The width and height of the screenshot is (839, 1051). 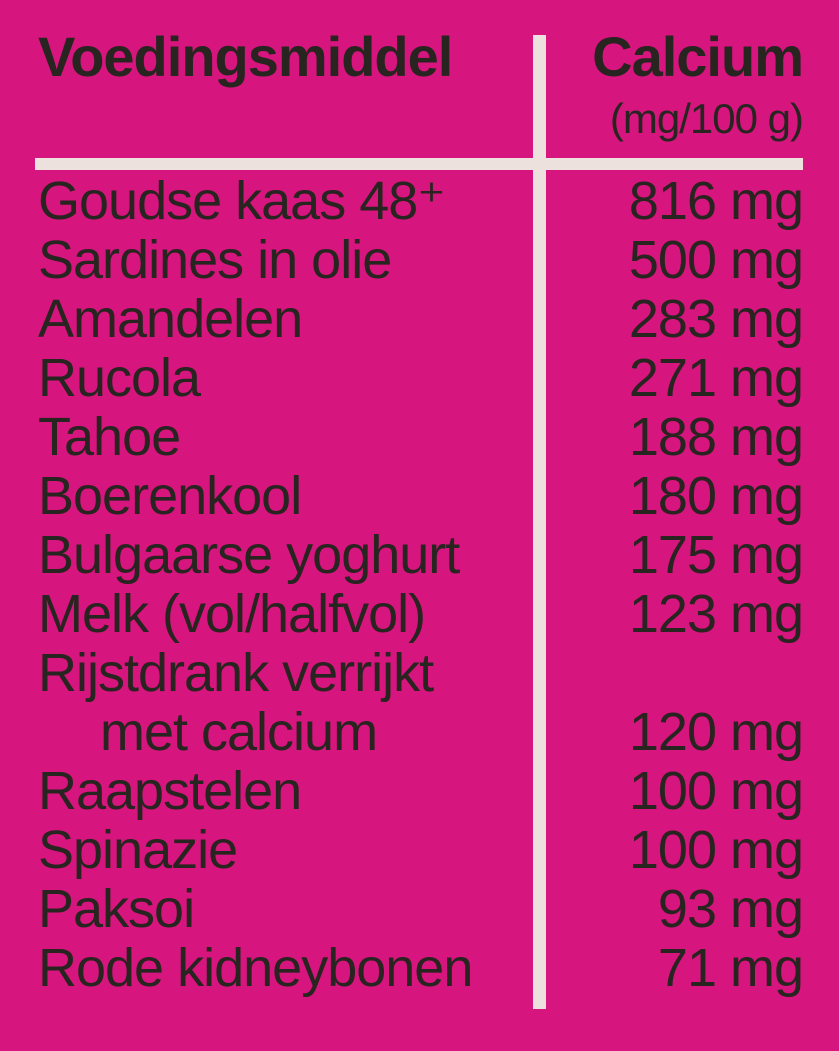 I want to click on table-row: Rode kidneybonen 71 mg, so click(x=421, y=968).